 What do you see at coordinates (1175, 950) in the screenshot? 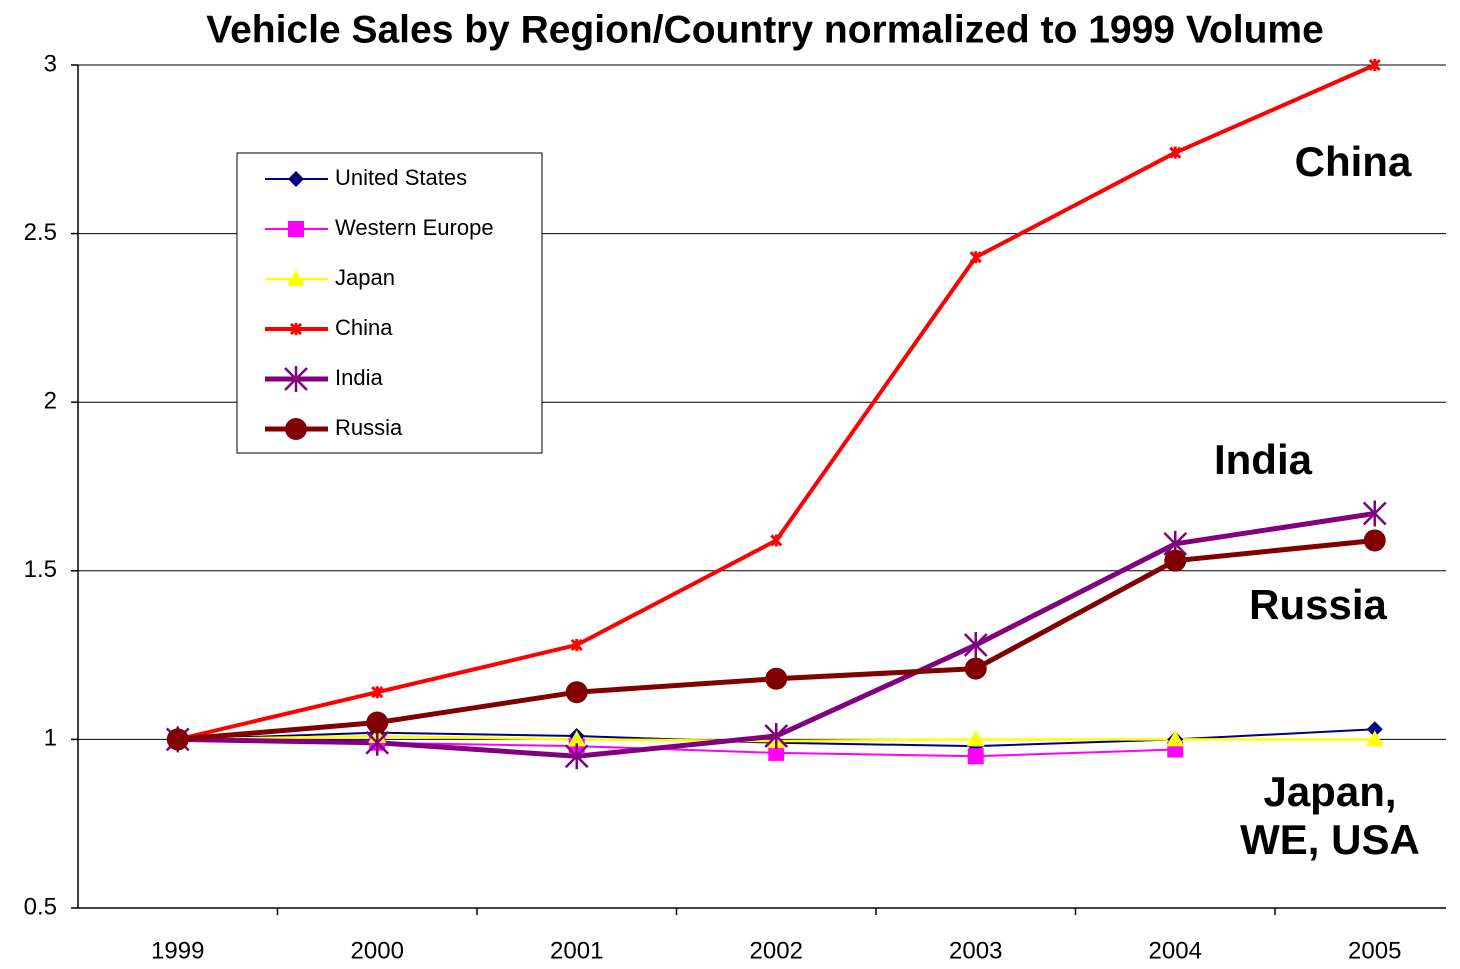
I see `x-tick-label: 2004` at bounding box center [1175, 950].